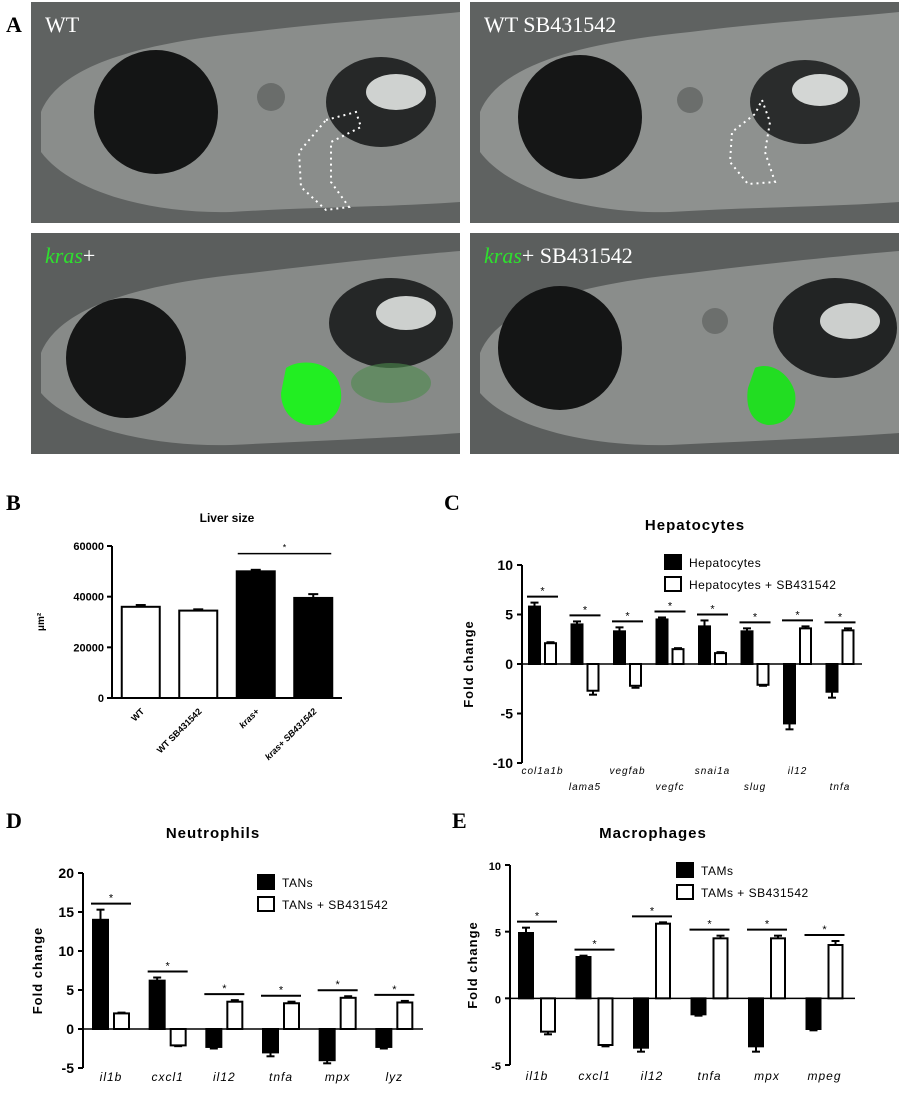 This screenshot has width=900, height=1095. What do you see at coordinates (459, 820) in the screenshot?
I see `panel-letter-e: E` at bounding box center [459, 820].